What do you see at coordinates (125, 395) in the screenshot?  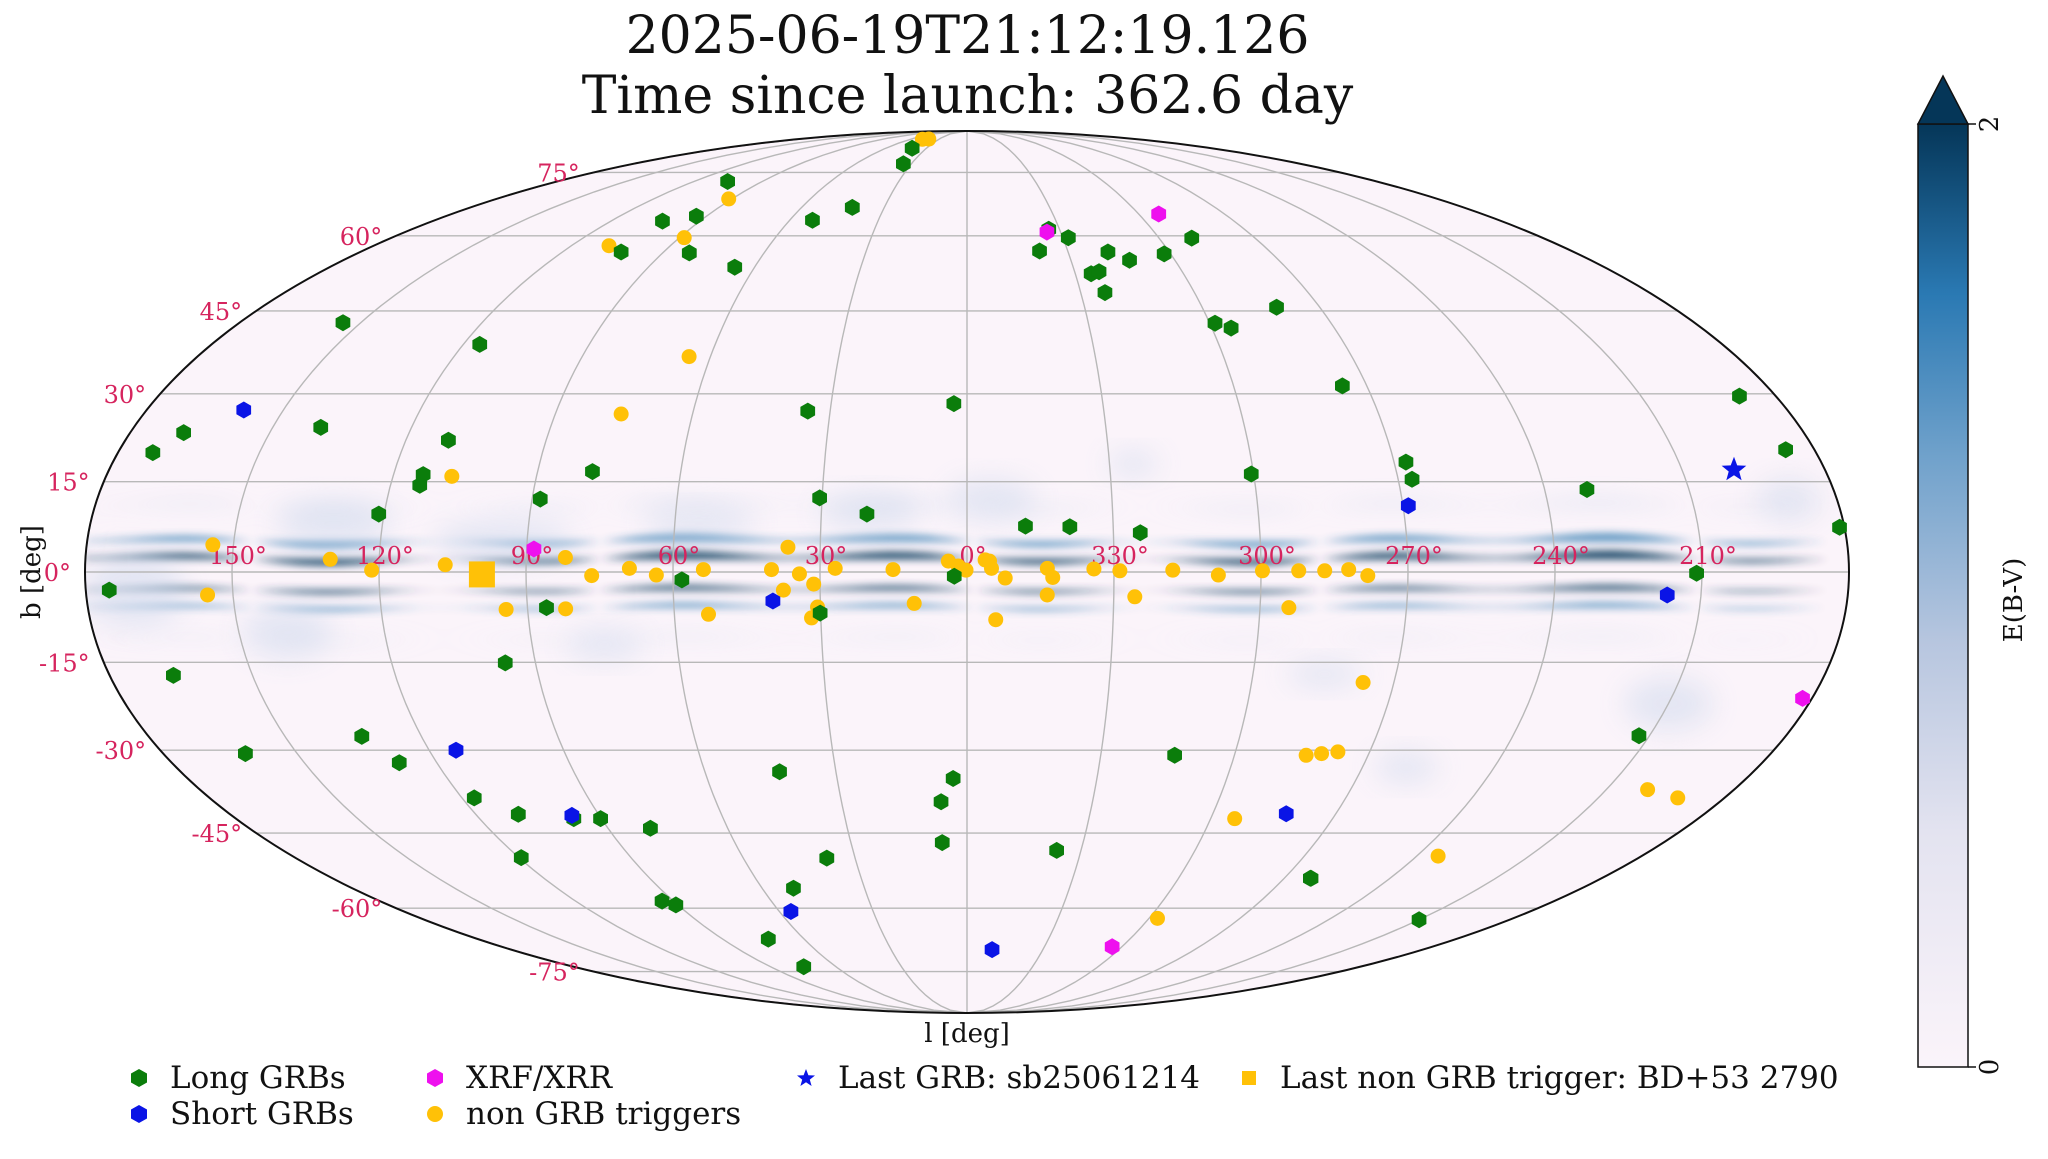 I see `latitude-tick-label: 30°` at bounding box center [125, 395].